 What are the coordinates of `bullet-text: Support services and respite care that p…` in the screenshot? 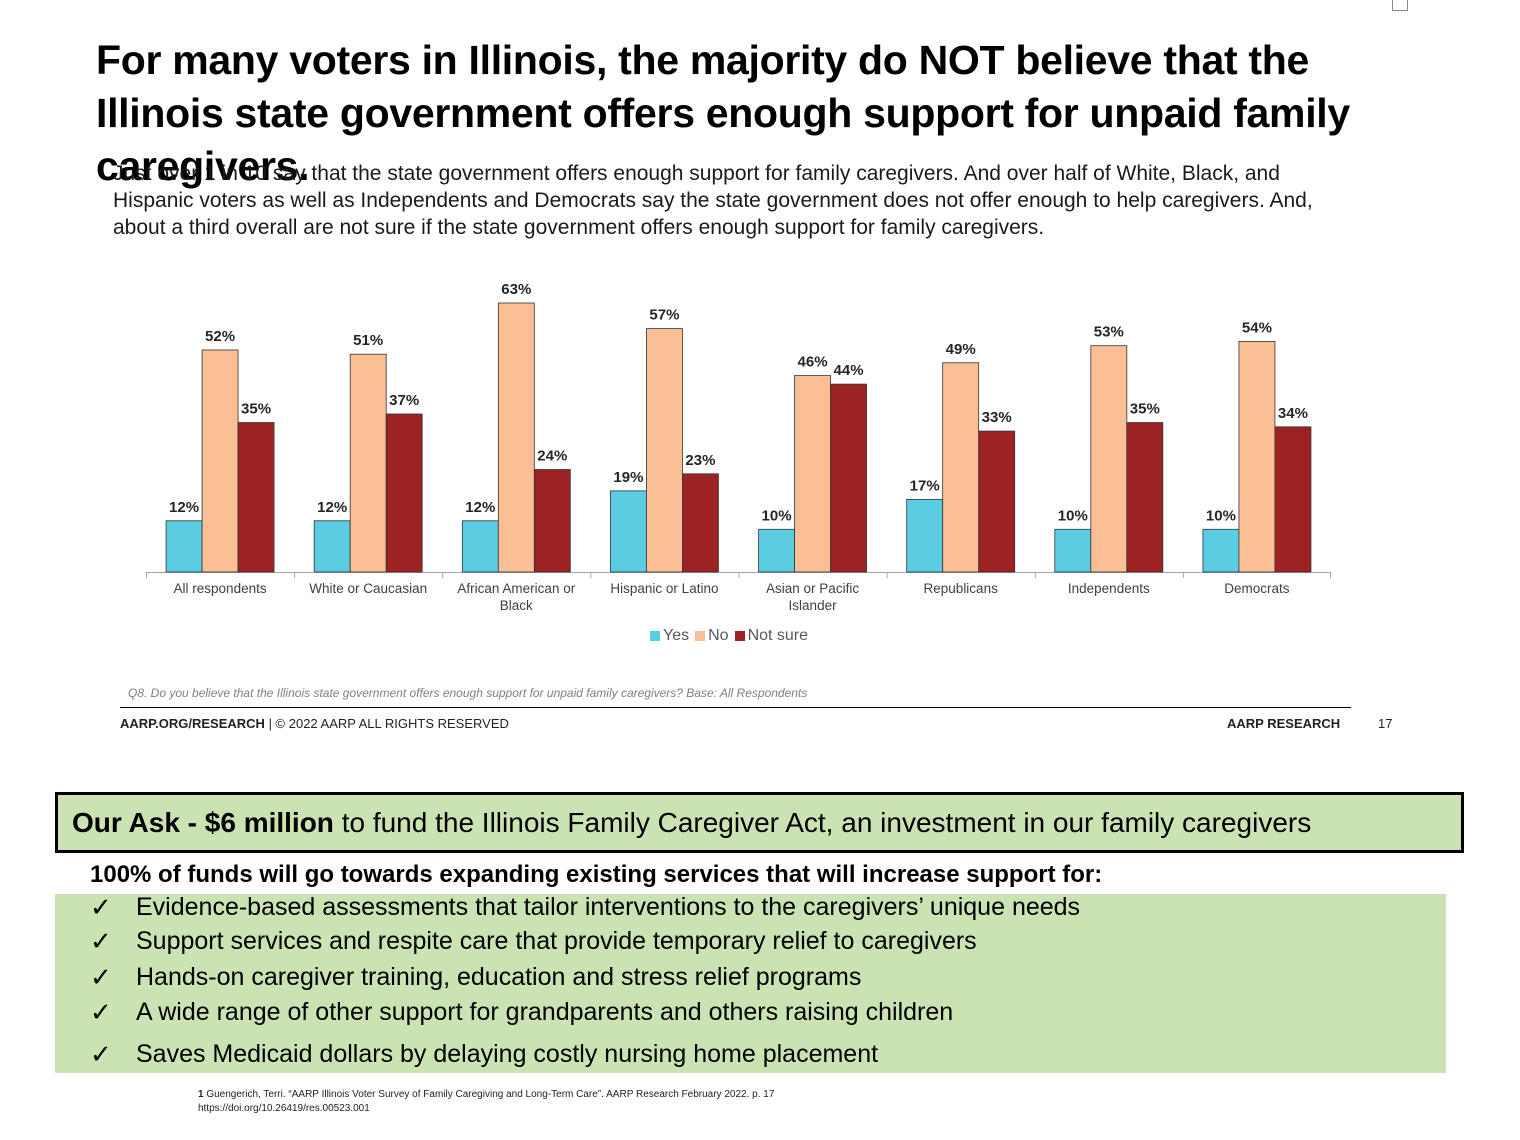 It's located at (556, 941).